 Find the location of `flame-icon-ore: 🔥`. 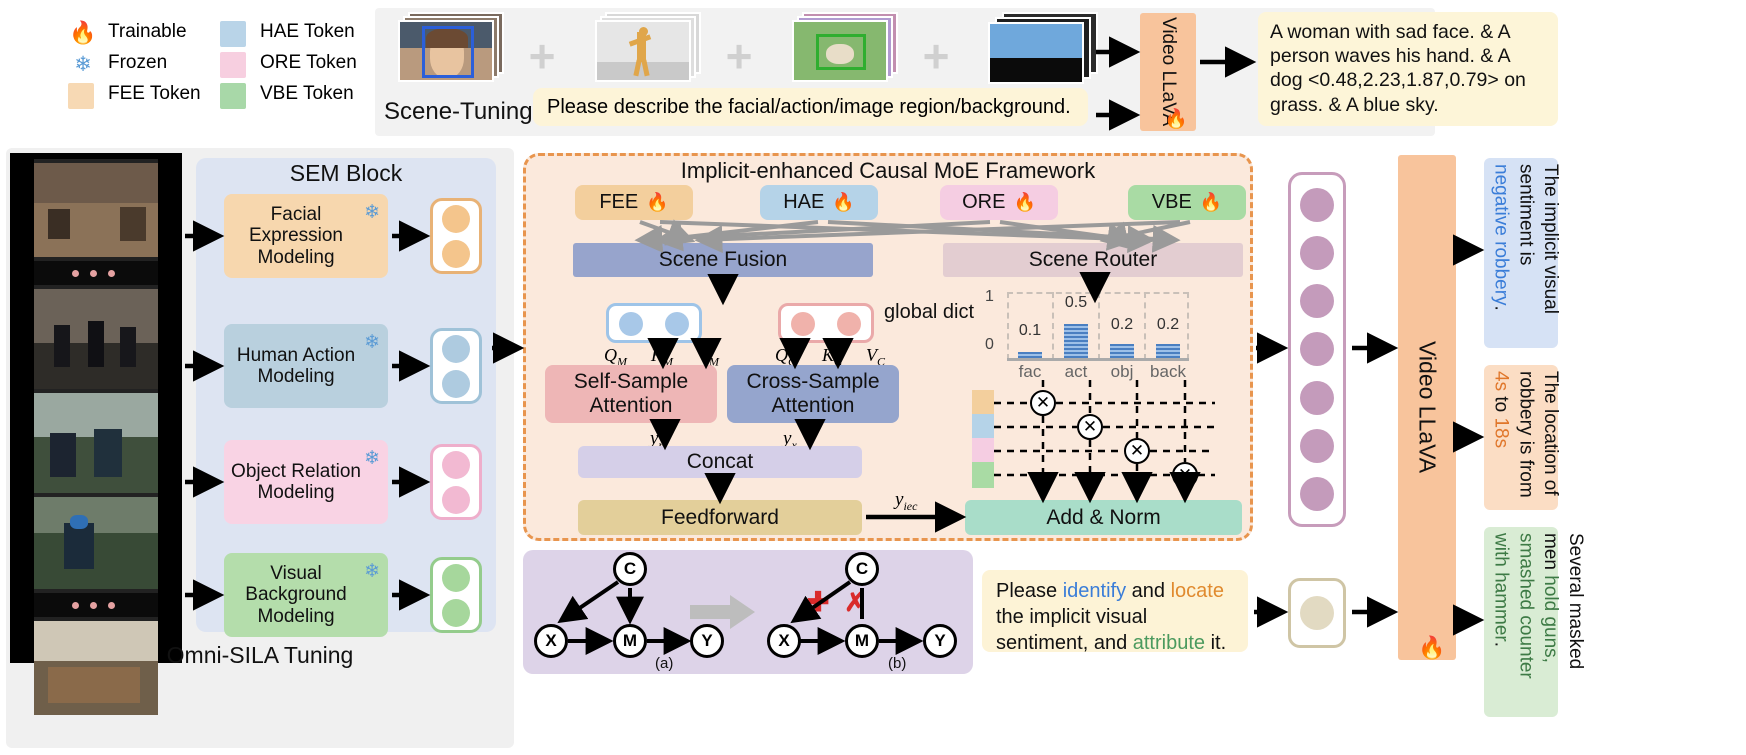

flame-icon-ore: 🔥 is located at coordinates (1024, 202).